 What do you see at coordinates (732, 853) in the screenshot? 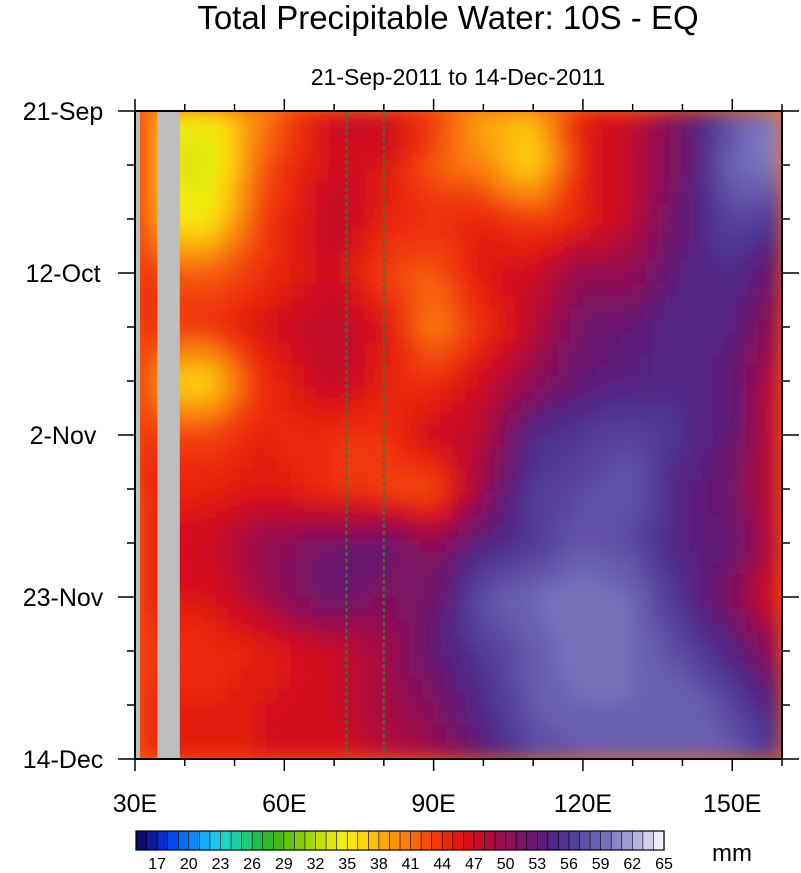
I see `colorbar-unit: mm` at bounding box center [732, 853].